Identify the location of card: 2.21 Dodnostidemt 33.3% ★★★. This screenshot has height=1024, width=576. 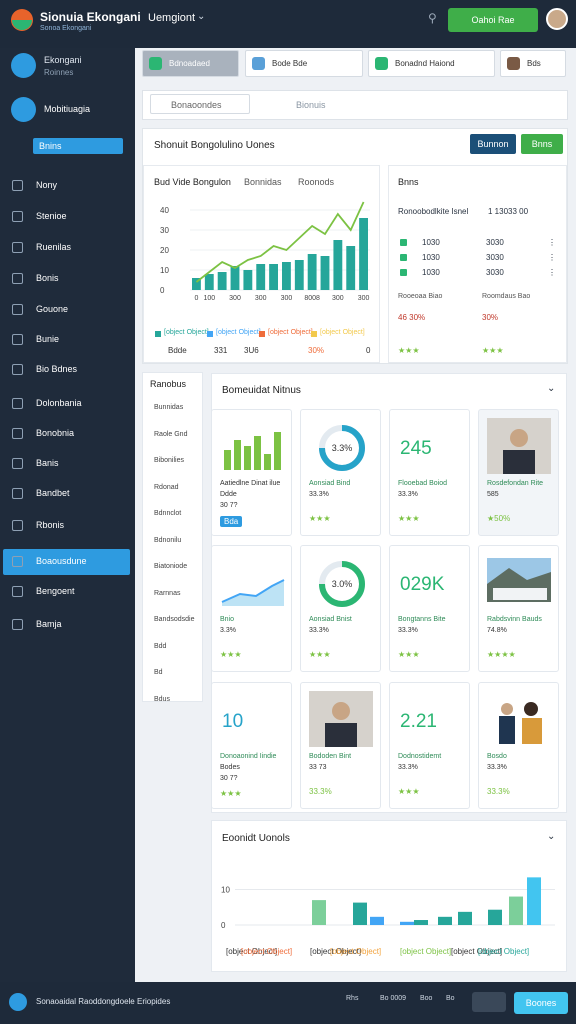
(429, 745).